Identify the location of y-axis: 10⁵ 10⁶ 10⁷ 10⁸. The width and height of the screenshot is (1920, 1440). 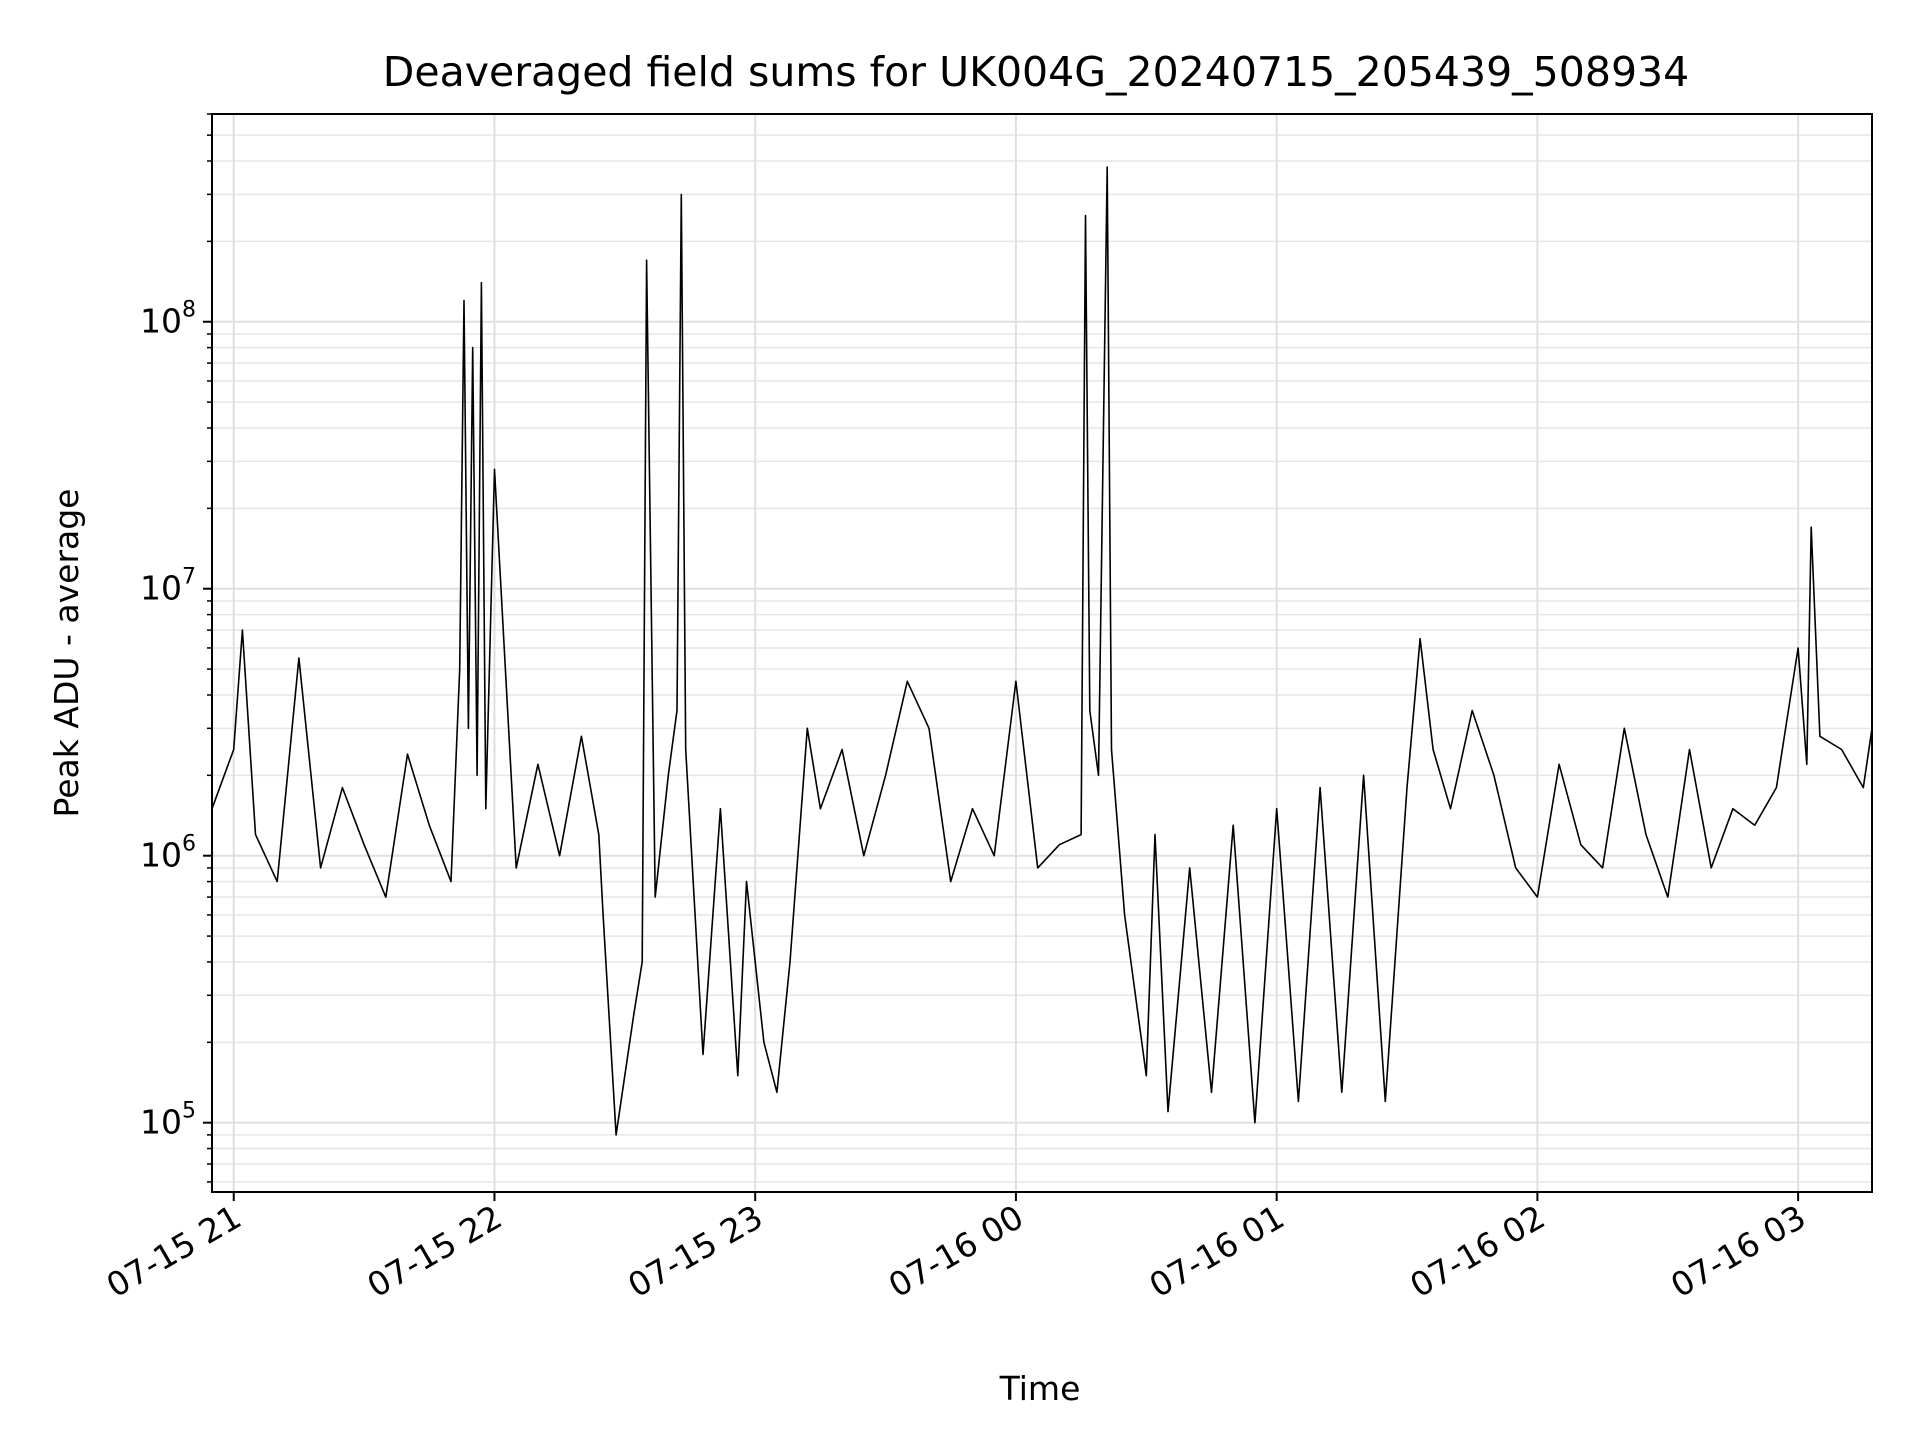
(176, 648).